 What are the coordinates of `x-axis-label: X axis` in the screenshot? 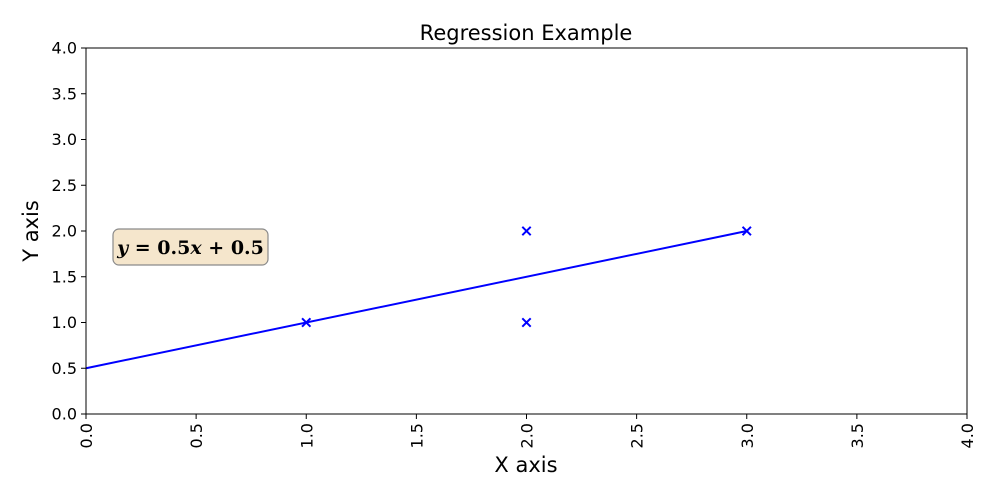 It's located at (525, 465).